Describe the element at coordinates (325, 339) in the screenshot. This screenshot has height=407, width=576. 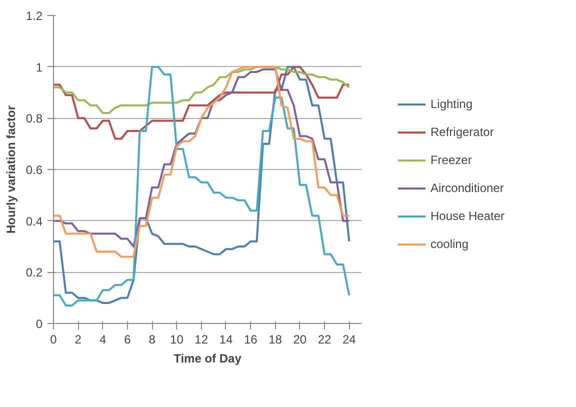
I see `x-tick-label: 22` at that location.